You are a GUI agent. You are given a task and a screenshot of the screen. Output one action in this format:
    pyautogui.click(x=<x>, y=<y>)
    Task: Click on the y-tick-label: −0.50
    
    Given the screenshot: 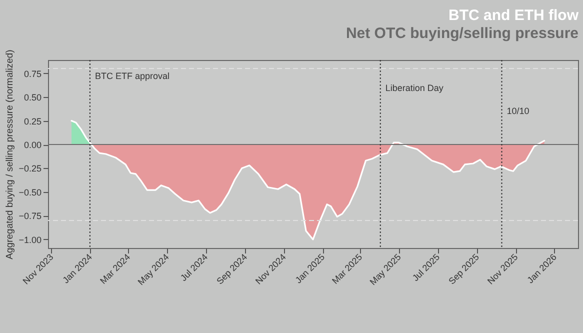 What is the action you would take?
    pyautogui.click(x=30, y=192)
    